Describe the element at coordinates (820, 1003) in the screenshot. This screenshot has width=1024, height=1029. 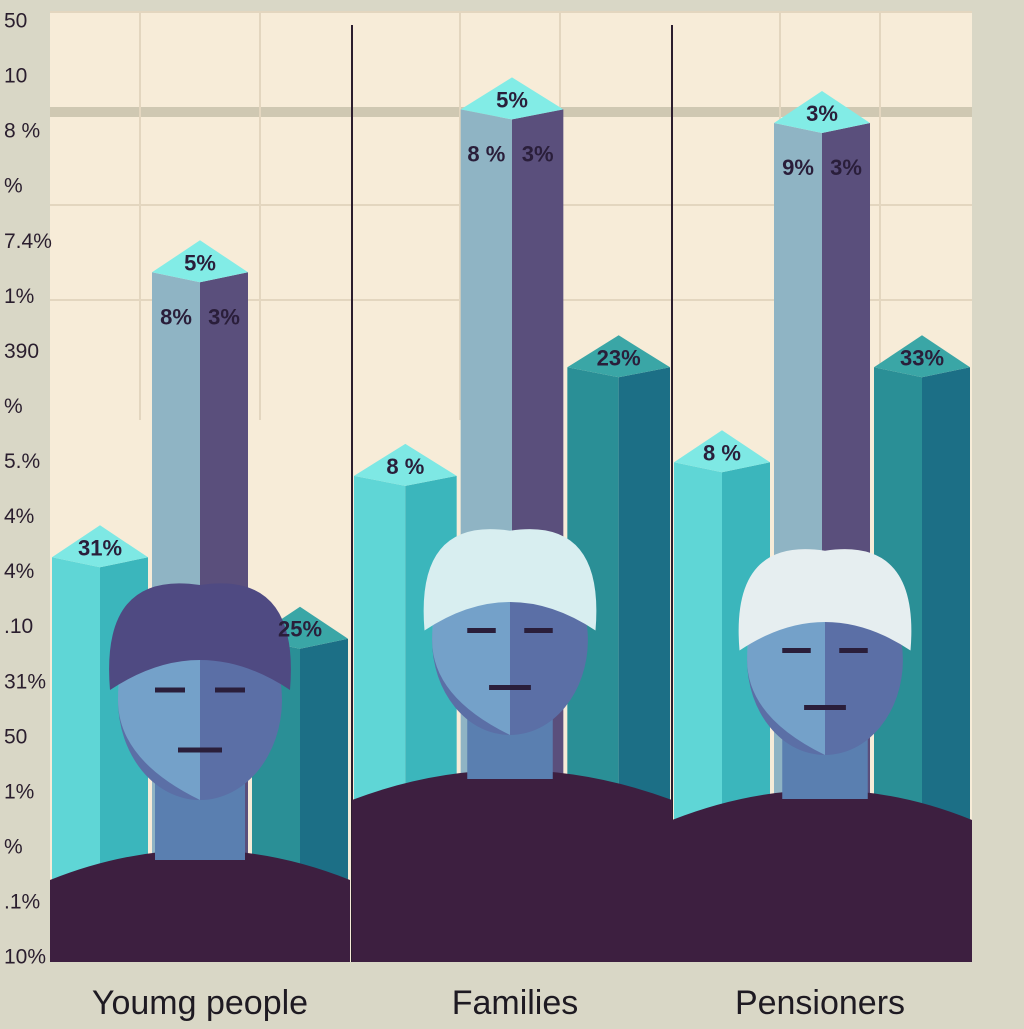
I see `x-category-label: Pensioners` at that location.